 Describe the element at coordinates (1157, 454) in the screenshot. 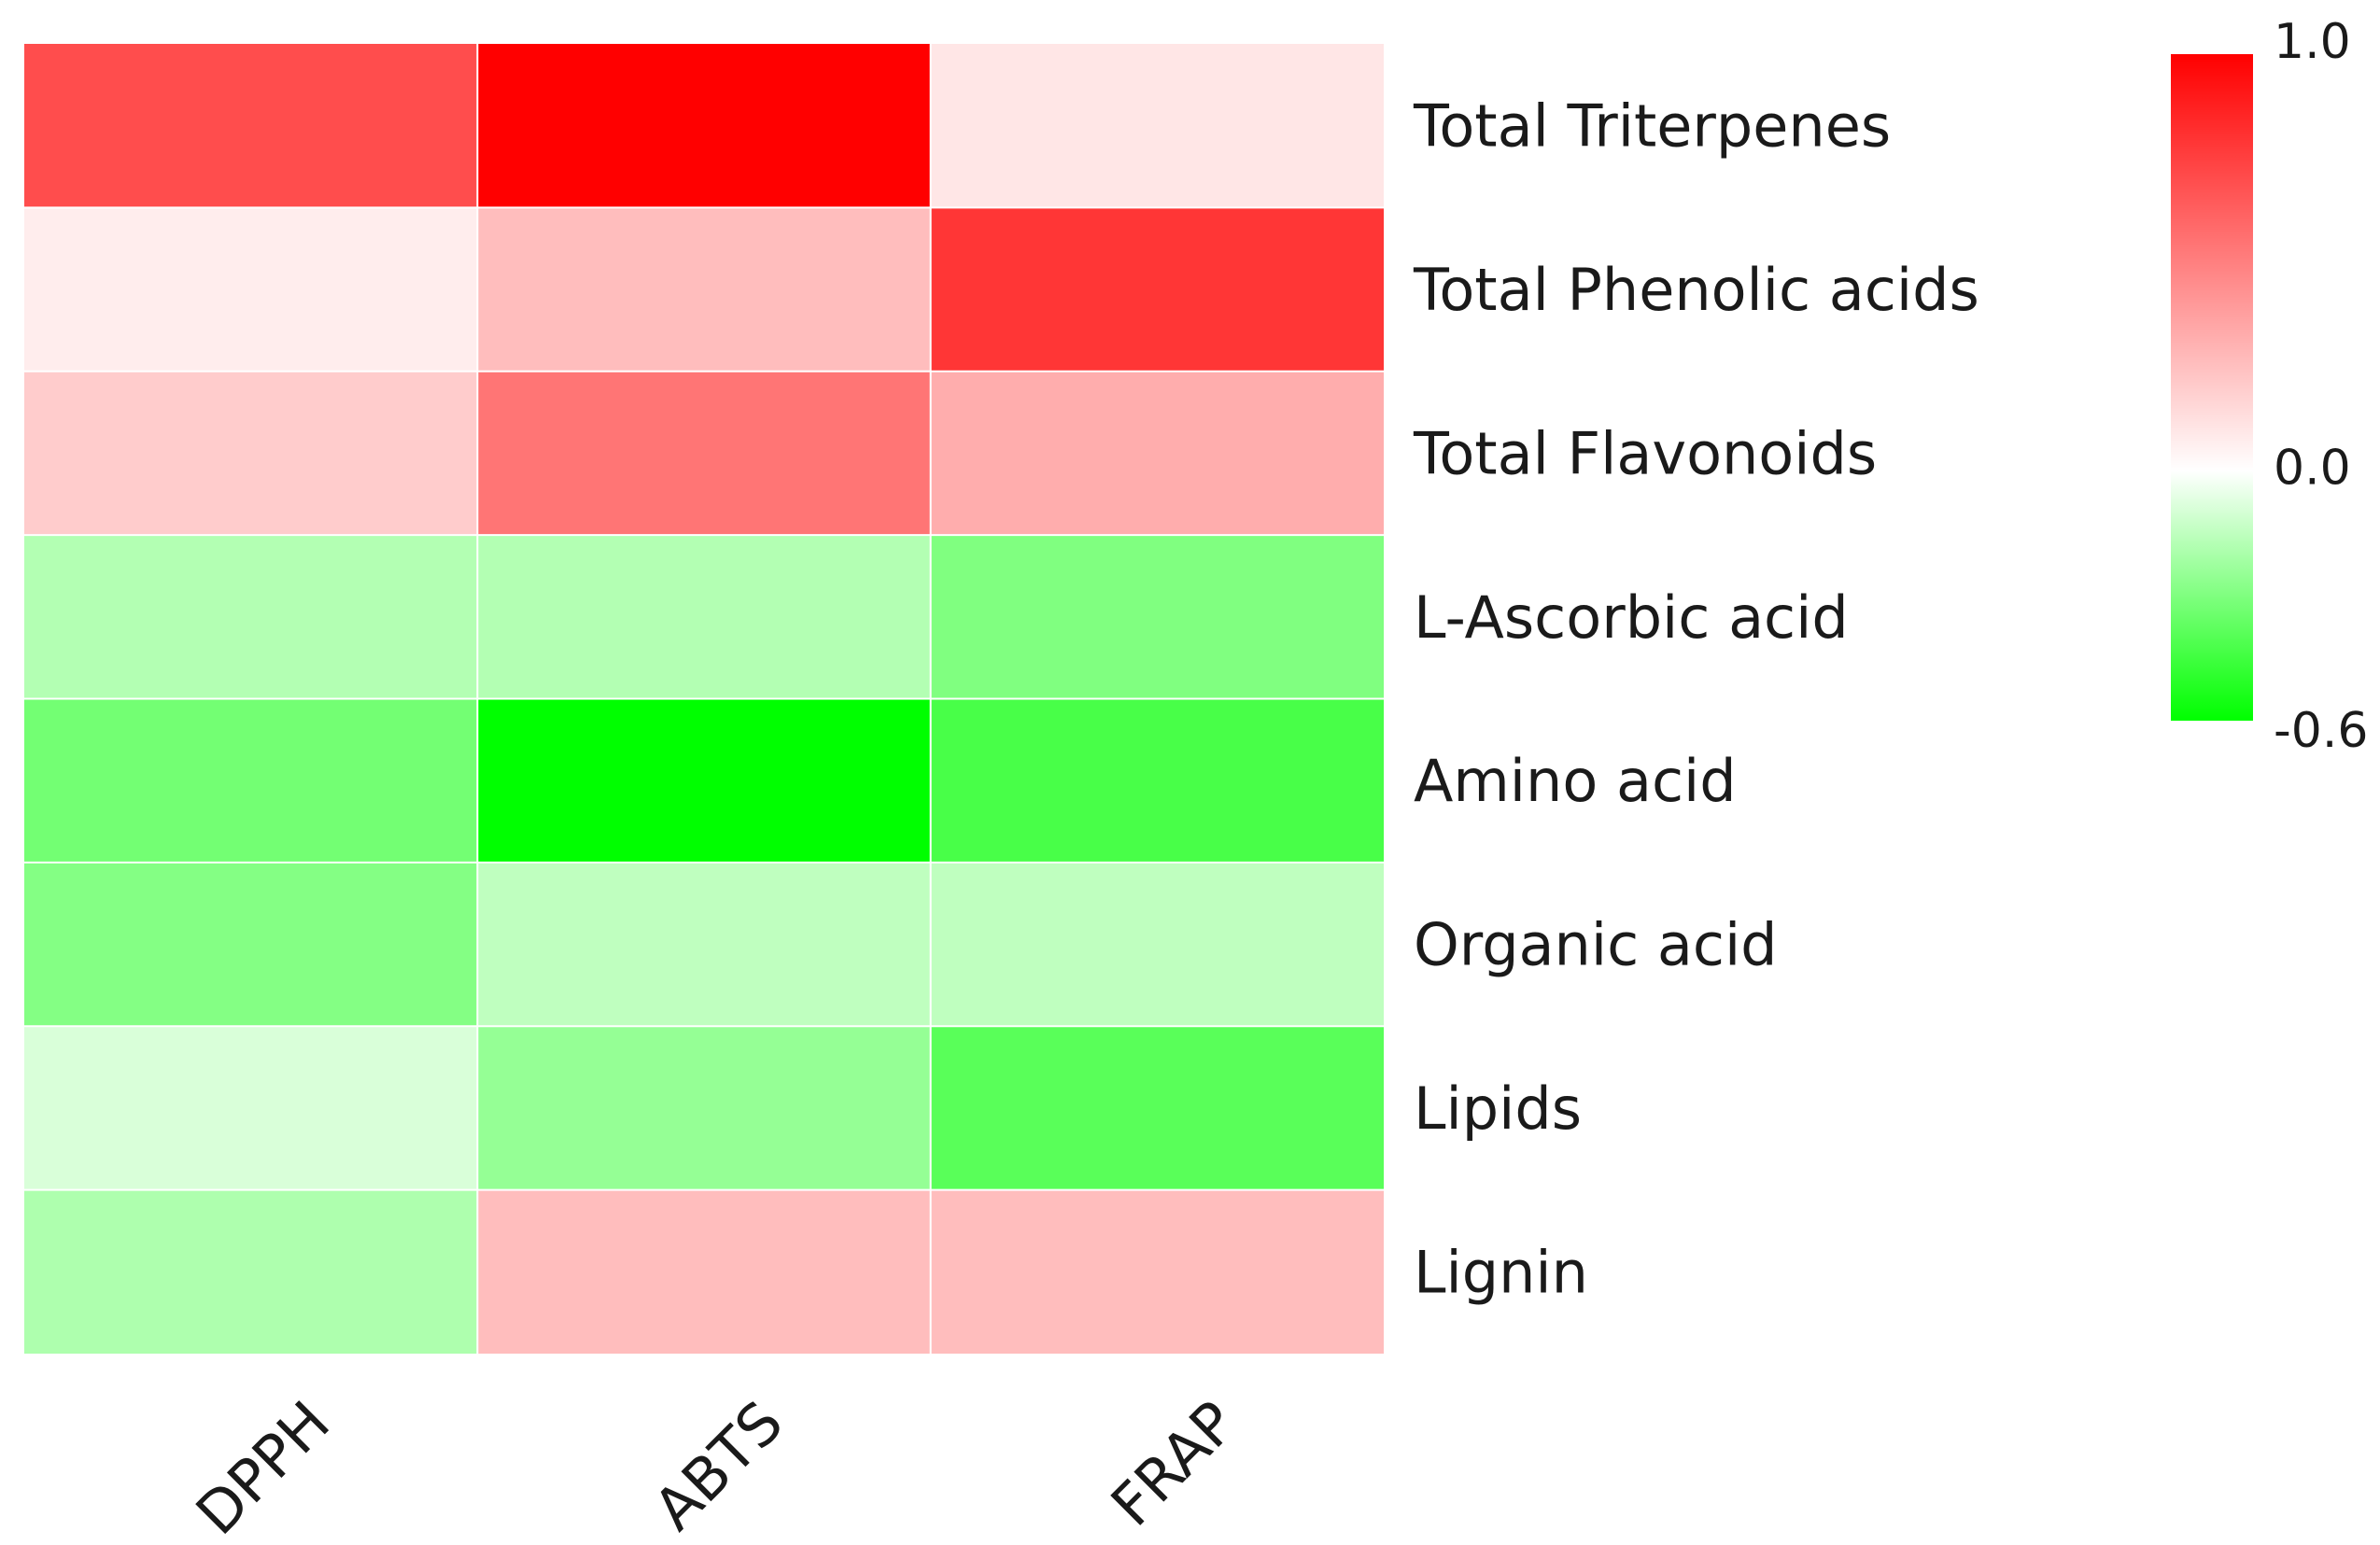

I see `heatmap-cell-total-flavonoids-frap` at that location.